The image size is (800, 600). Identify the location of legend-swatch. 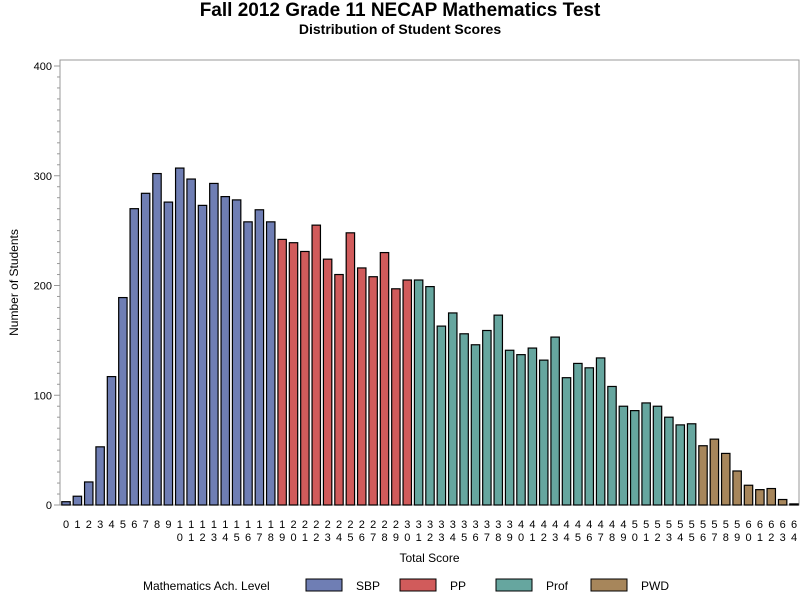
(609, 585).